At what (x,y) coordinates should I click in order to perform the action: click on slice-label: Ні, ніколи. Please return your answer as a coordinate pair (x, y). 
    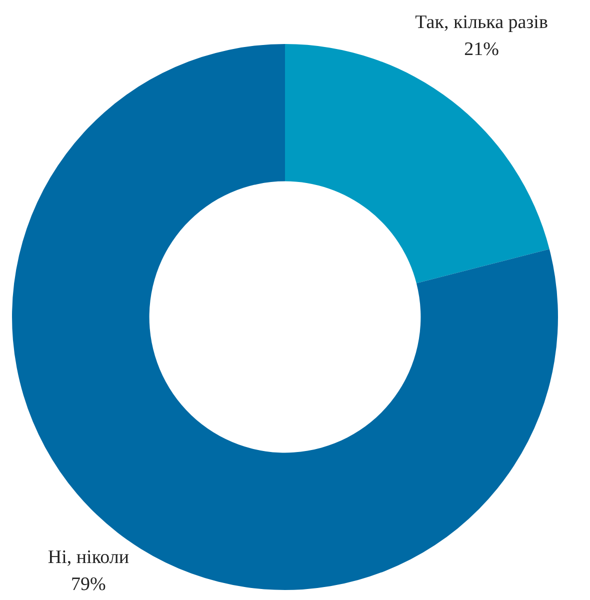
    Looking at the image, I should click on (89, 557).